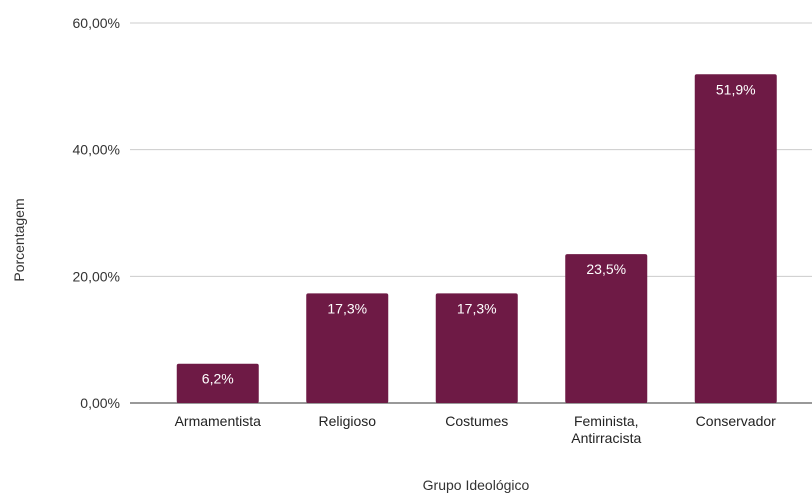  Describe the element at coordinates (218, 421) in the screenshot. I see `x-category-label: Armamentista` at that location.